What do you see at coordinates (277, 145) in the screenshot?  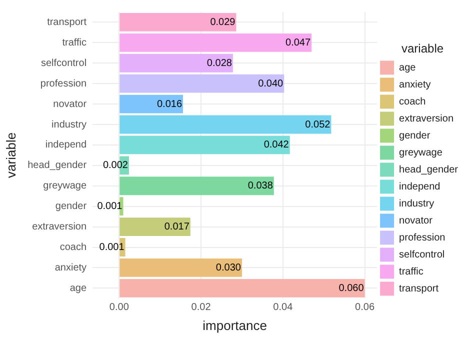 I see `data-label: 0.042` at bounding box center [277, 145].